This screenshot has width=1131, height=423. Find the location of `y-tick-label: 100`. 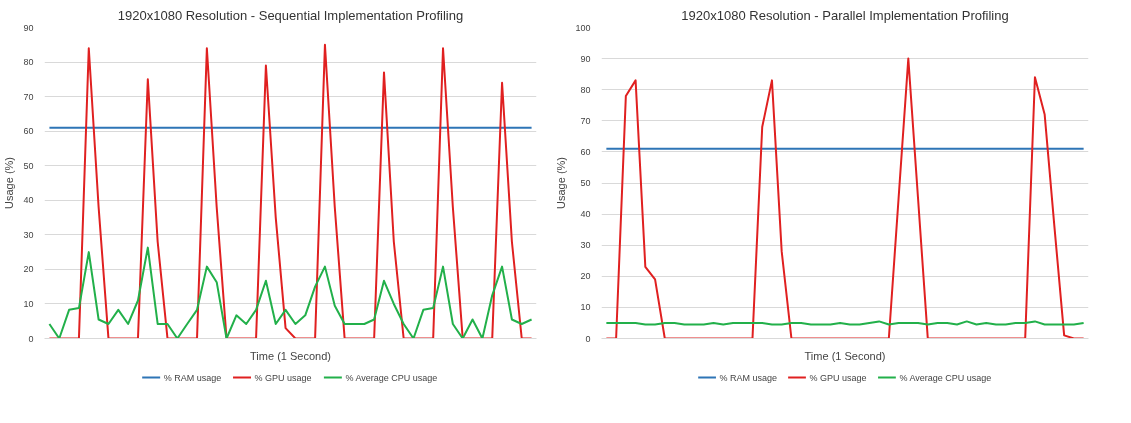

y-tick-label: 100 is located at coordinates (583, 27).